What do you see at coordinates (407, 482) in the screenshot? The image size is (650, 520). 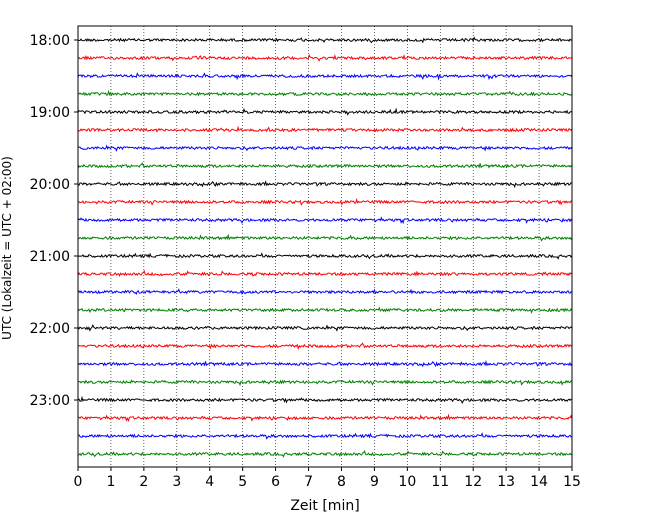 I see `x-tick-label-10: 10` at bounding box center [407, 482].